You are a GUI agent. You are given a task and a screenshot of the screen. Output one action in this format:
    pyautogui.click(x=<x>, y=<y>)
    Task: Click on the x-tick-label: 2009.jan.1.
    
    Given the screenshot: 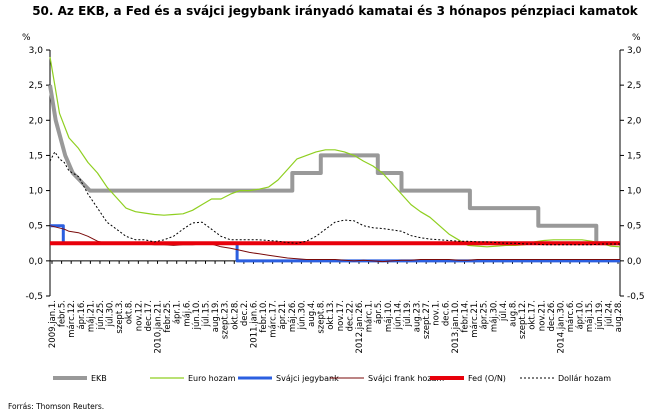 What is the action you would take?
    pyautogui.click(x=53, y=324)
    